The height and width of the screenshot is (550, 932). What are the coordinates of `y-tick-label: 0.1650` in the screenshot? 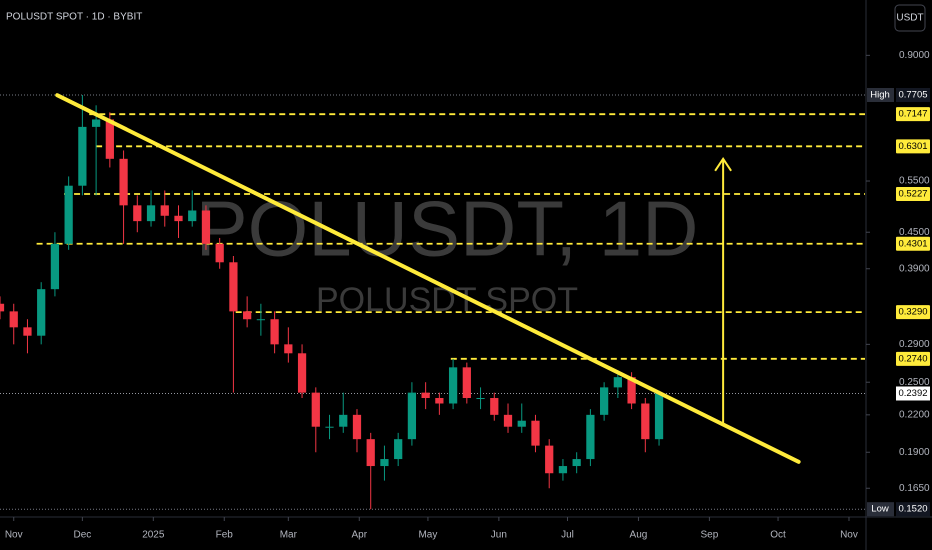 It's located at (914, 488).